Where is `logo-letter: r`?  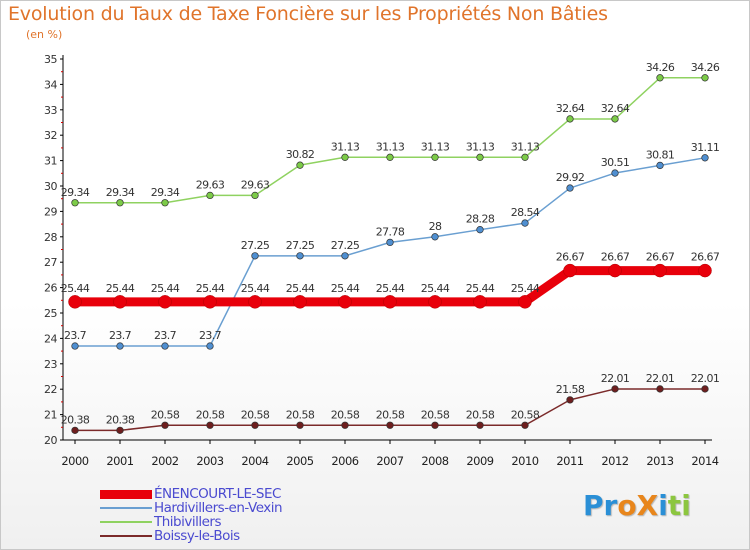 logo-letter: r is located at coordinates (610, 505).